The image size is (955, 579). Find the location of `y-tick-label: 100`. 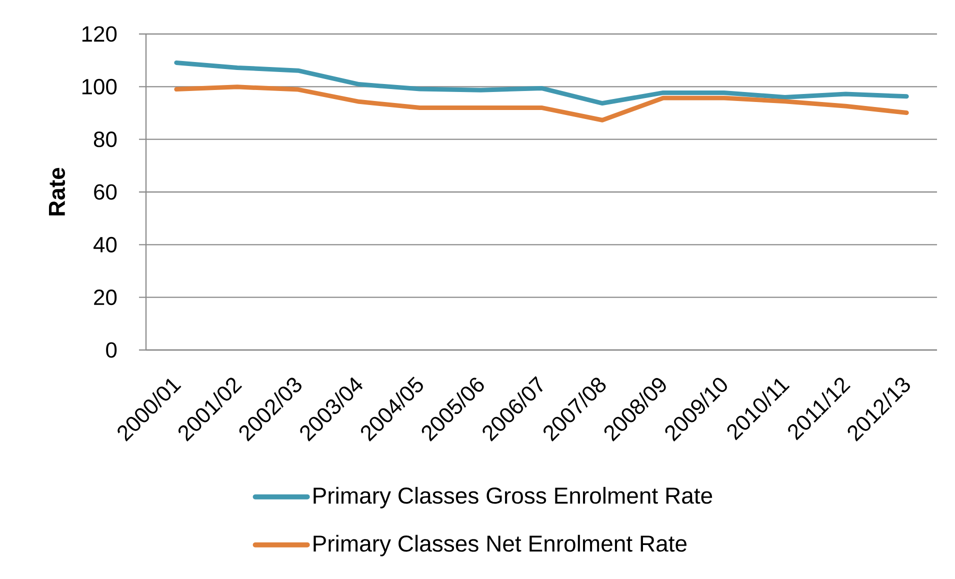

y-tick-label: 100 is located at coordinates (99, 86).